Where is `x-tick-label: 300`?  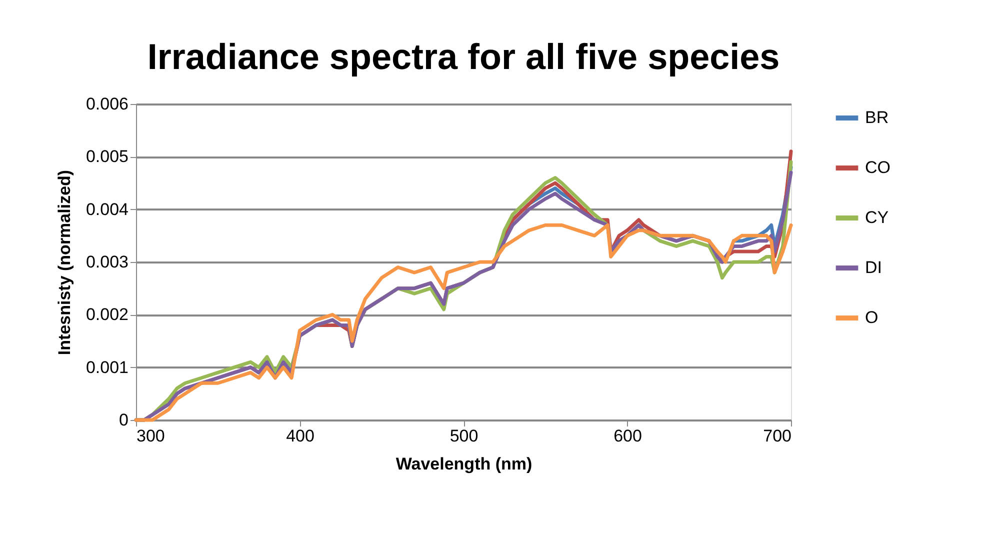
x-tick-label: 300 is located at coordinates (150, 436).